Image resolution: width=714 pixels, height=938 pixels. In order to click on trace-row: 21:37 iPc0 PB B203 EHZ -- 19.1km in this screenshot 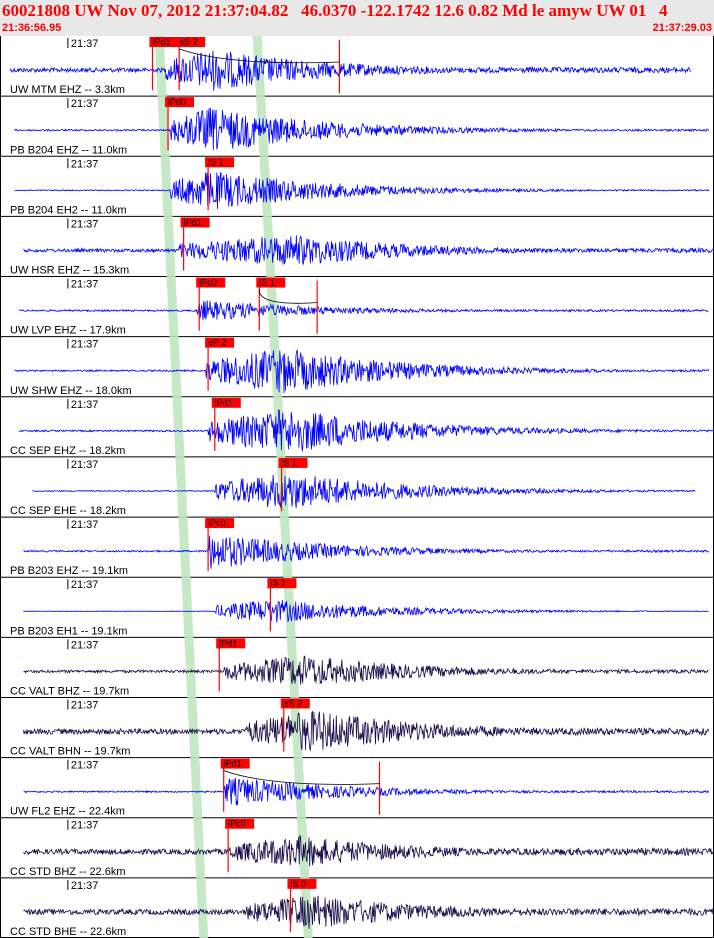, I will do `click(360, 547)`.